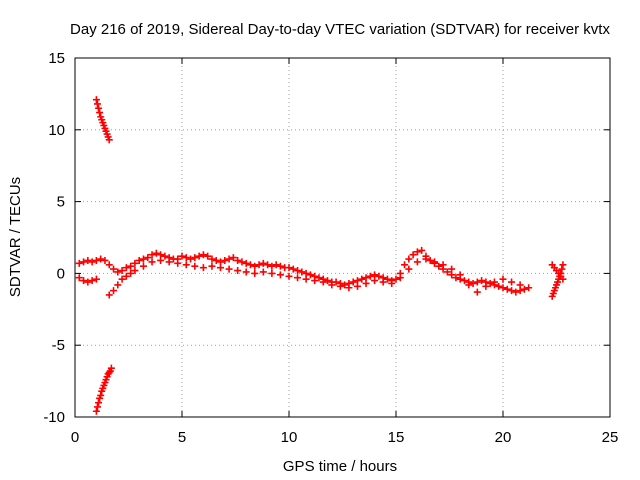 Image resolution: width=640 pixels, height=480 pixels. I want to click on series-arc-late-b, so click(557, 272).